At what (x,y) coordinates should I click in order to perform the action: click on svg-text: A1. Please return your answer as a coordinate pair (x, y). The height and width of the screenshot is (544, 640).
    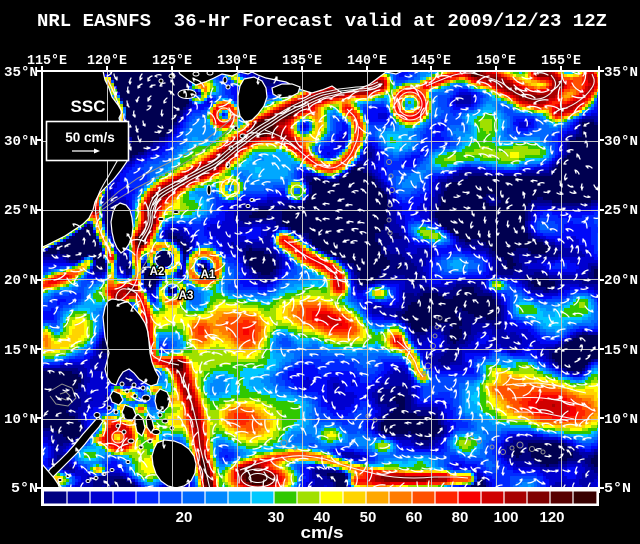
    Looking at the image, I should click on (208, 275).